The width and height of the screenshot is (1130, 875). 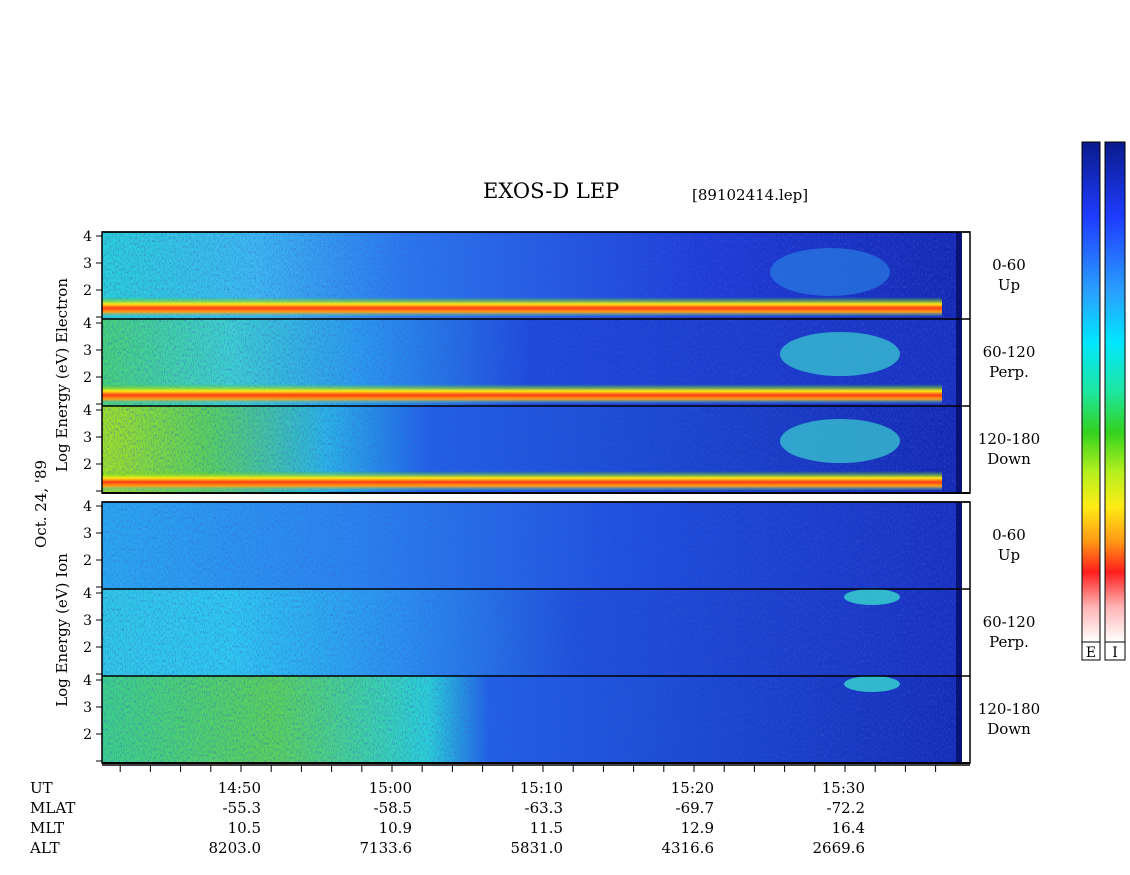 I want to click on ephem-value: 4316.6, so click(x=688, y=848).